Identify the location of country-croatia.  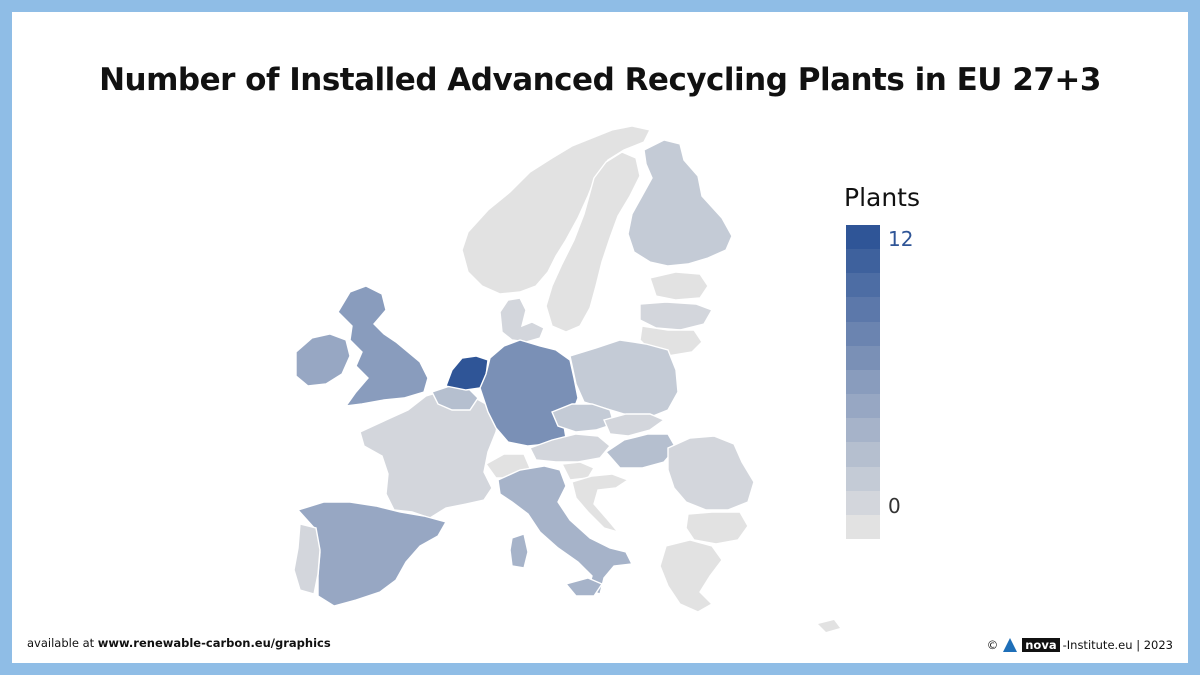
(600, 503).